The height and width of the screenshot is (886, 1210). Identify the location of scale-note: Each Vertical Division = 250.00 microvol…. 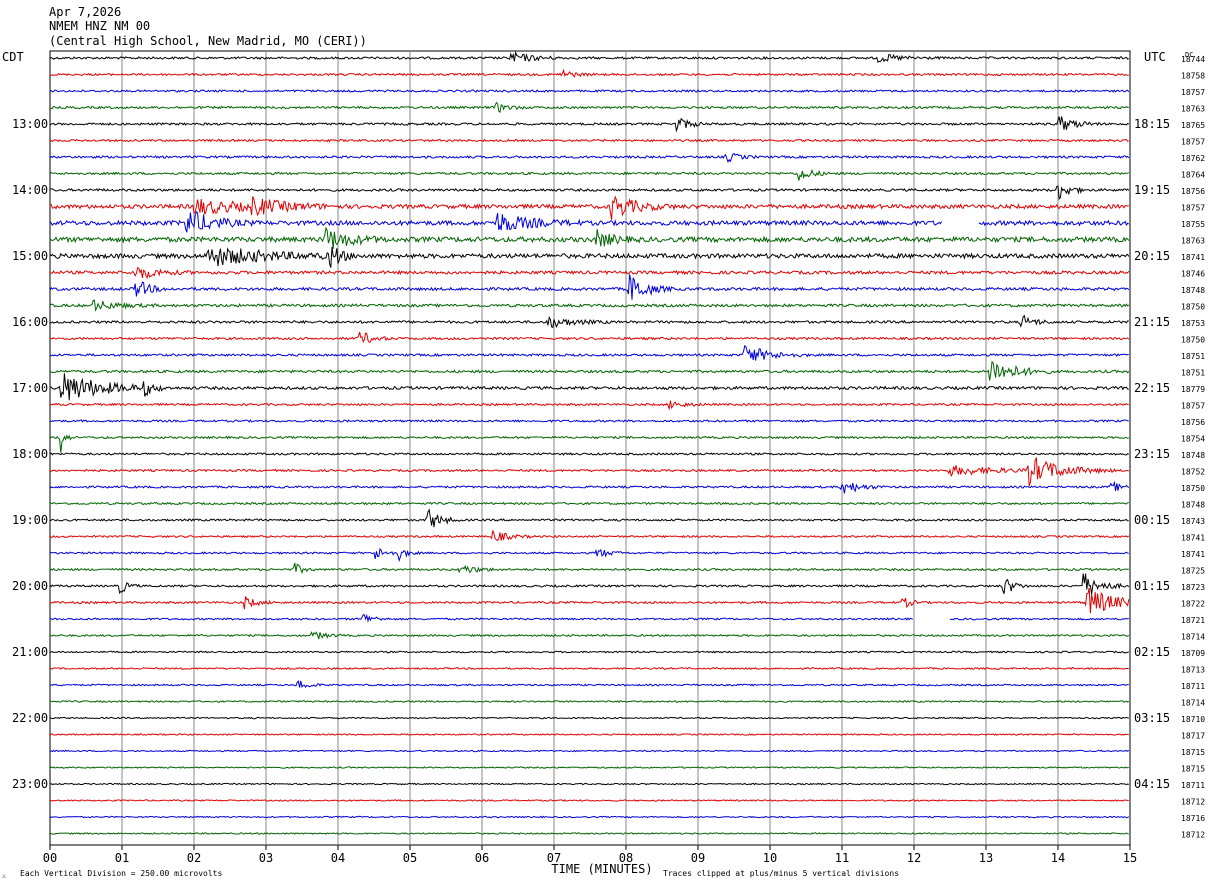
(121, 873).